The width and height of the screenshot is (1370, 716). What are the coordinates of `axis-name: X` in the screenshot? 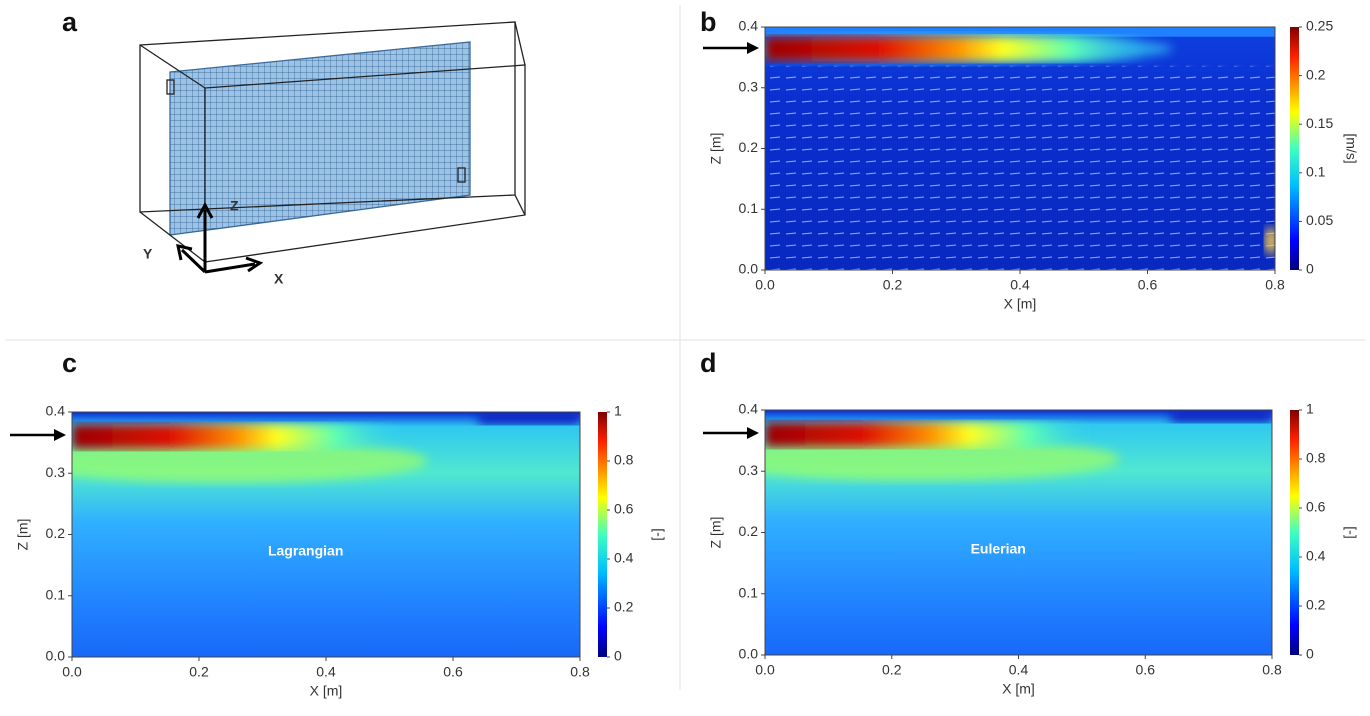 It's located at (279, 279).